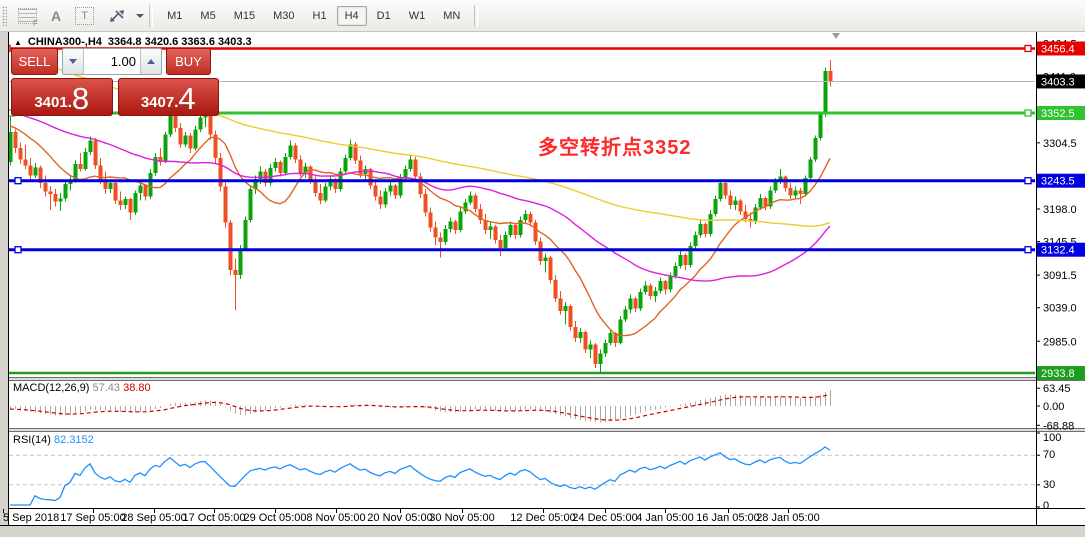 This screenshot has height=537, width=1085. Describe the element at coordinates (84, 16) in the screenshot. I see `text-tool-icon: T` at that location.